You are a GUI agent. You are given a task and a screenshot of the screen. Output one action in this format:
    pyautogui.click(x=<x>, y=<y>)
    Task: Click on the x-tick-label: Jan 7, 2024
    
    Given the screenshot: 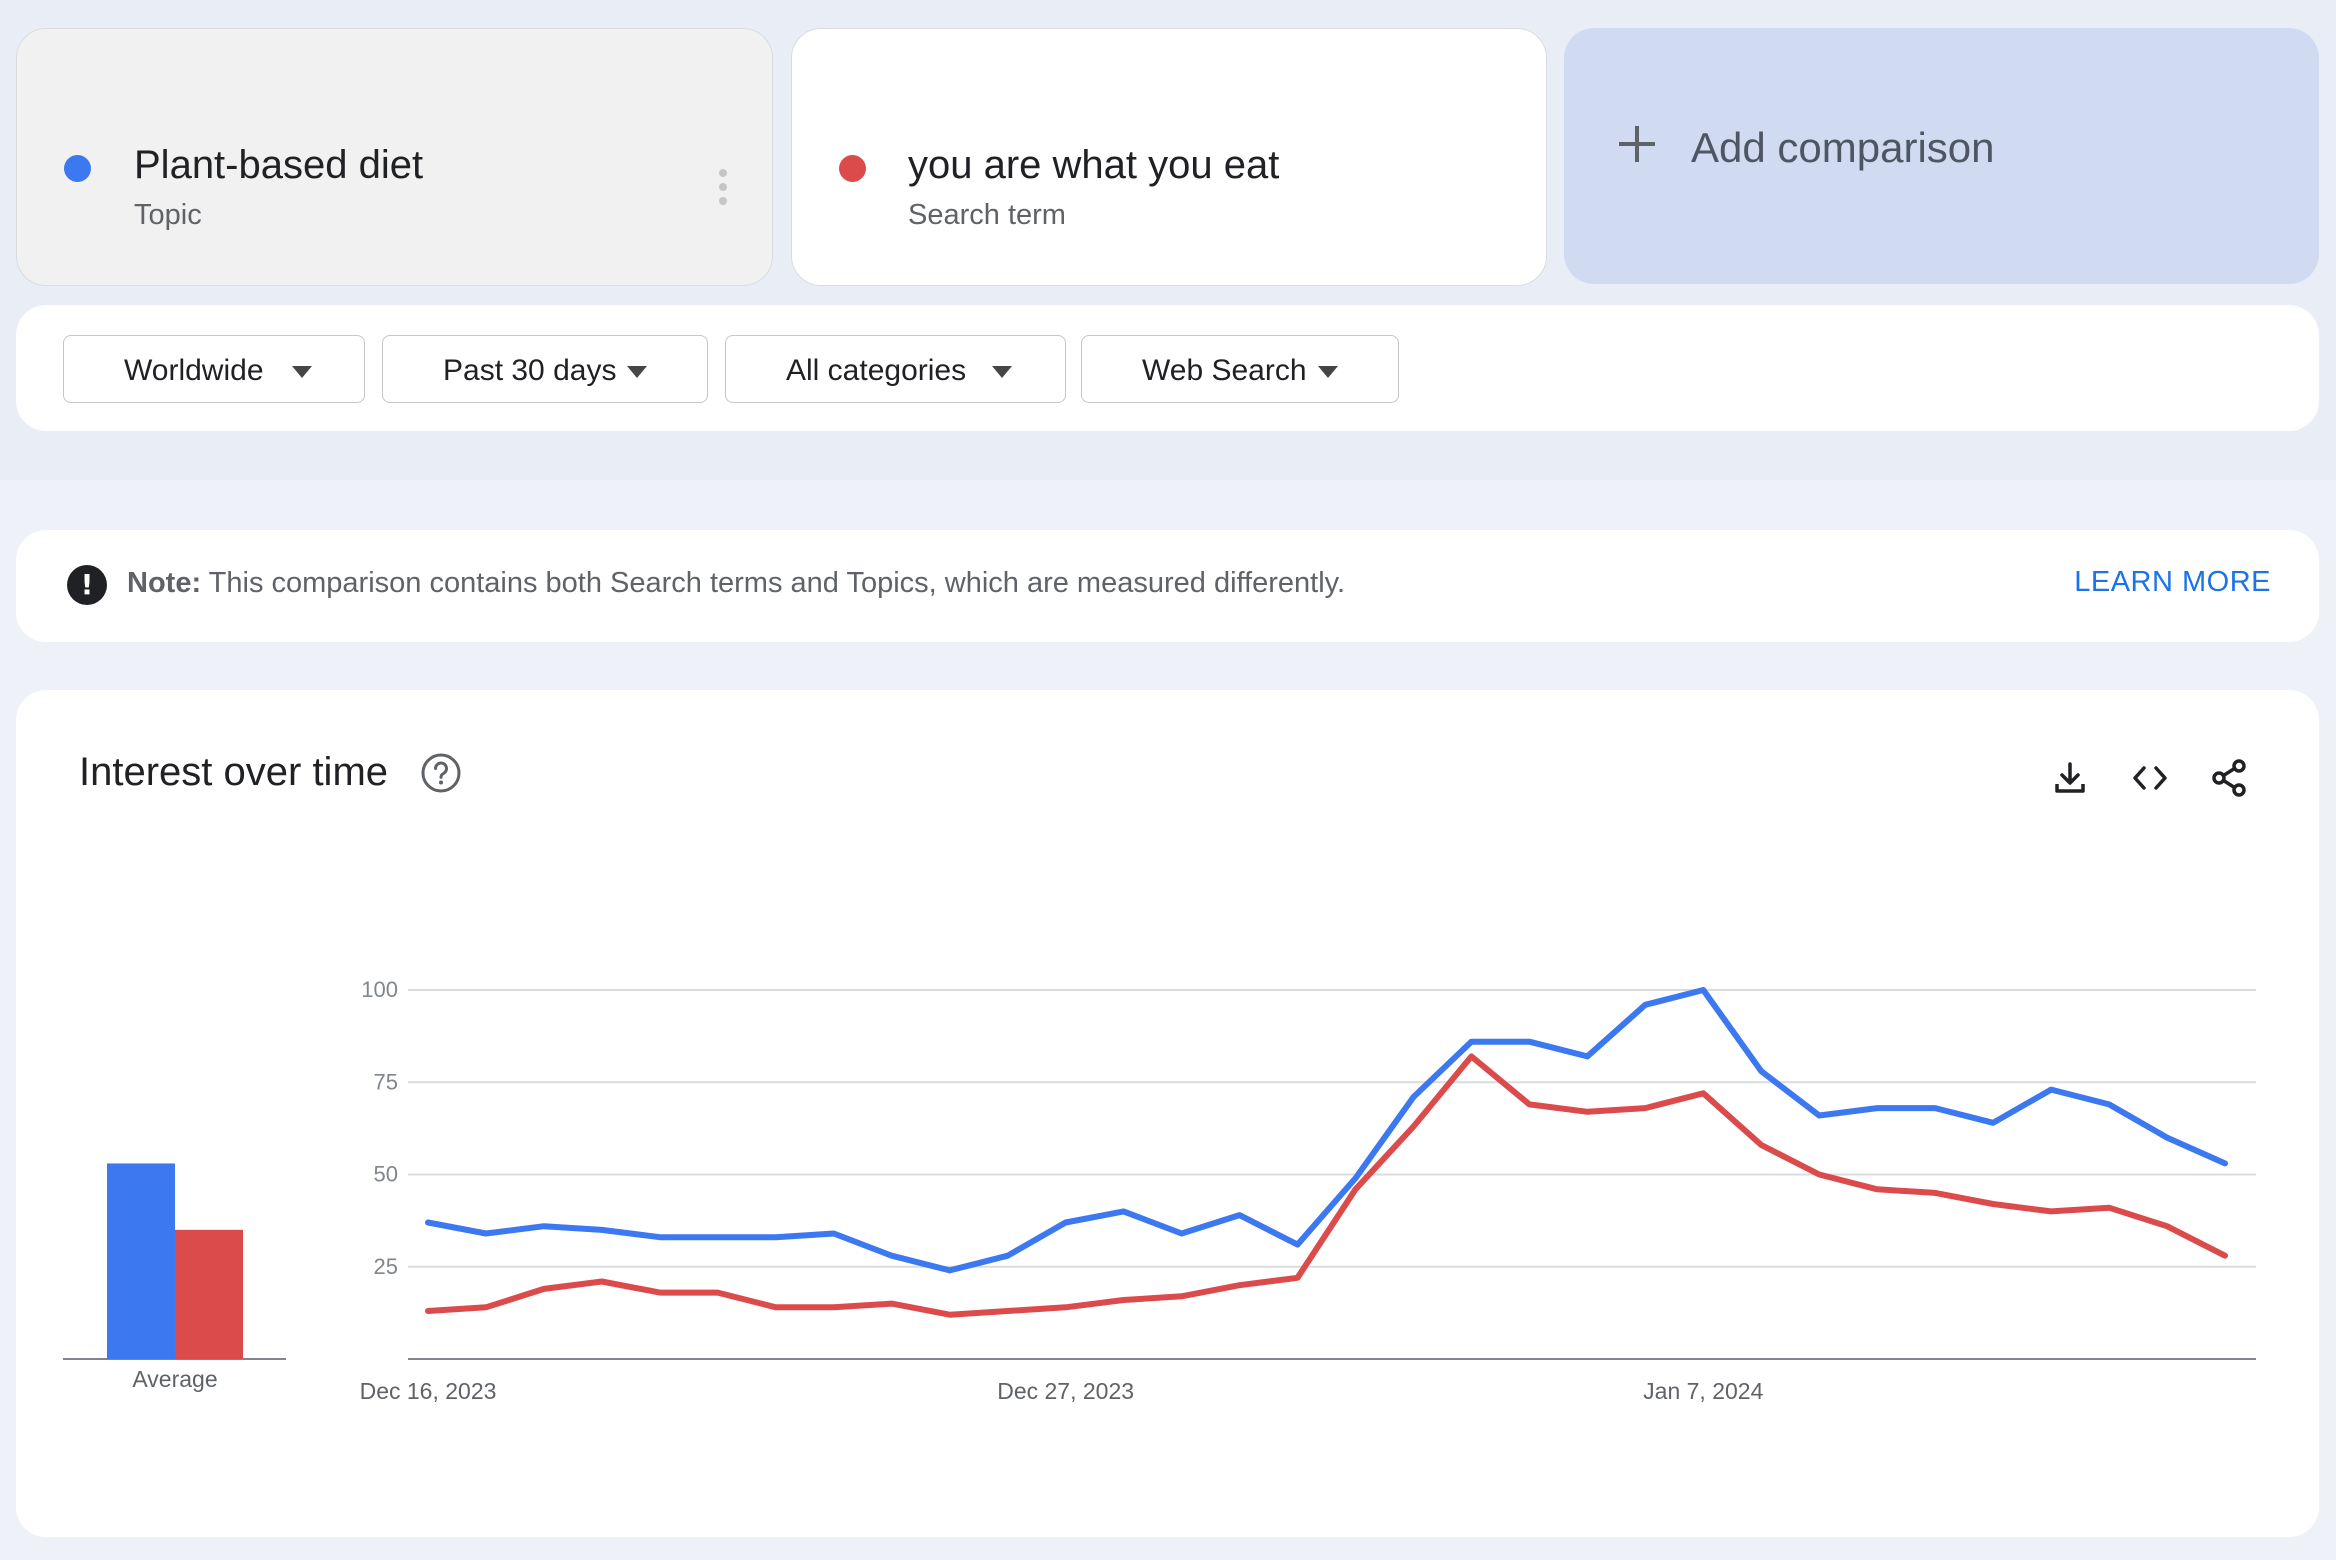 What is the action you would take?
    pyautogui.click(x=1703, y=1391)
    